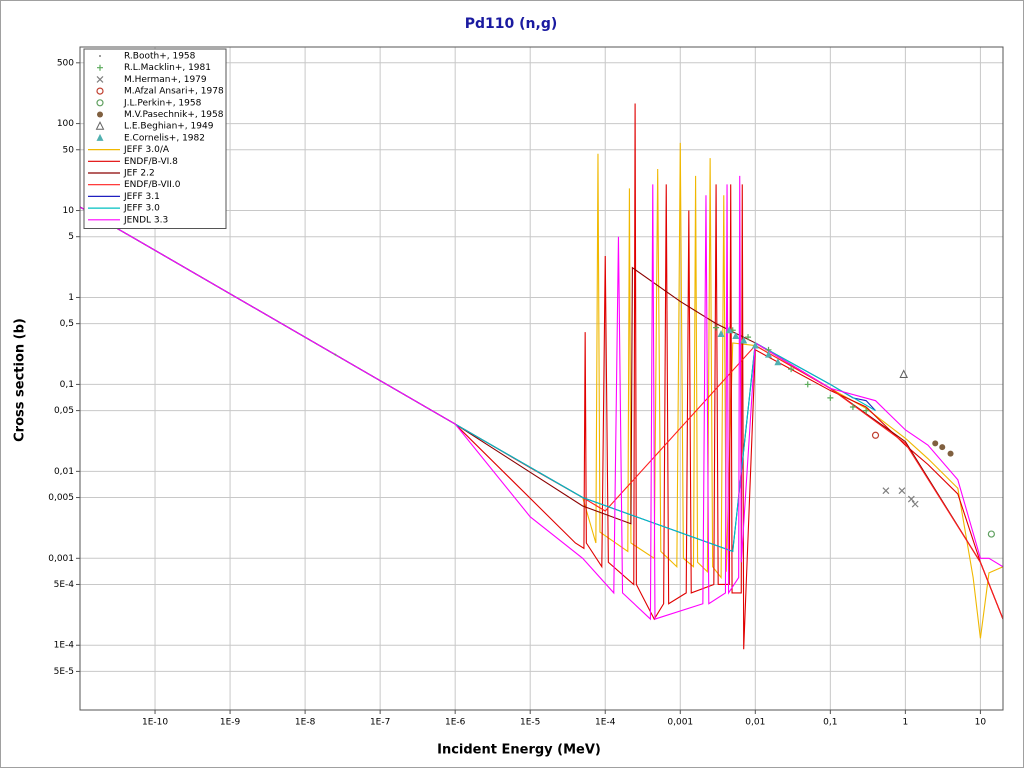 The height and width of the screenshot is (768, 1024). Describe the element at coordinates (169, 127) in the screenshot. I see `legend-label: L.E.Beghian+, 1949` at that location.